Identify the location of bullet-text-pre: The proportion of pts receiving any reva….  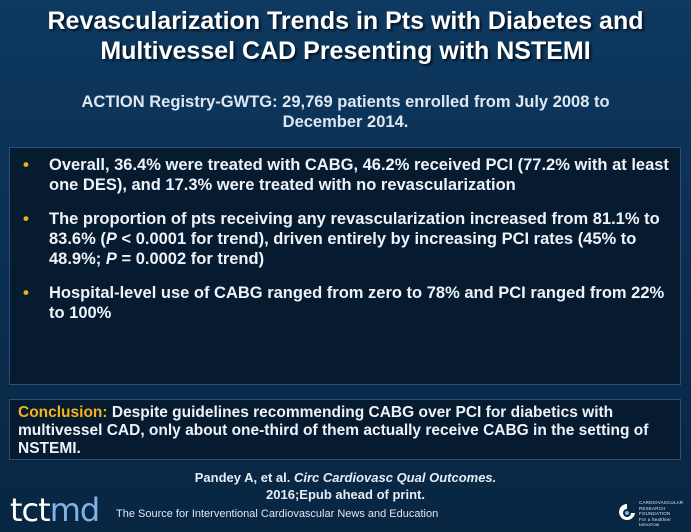
(354, 229).